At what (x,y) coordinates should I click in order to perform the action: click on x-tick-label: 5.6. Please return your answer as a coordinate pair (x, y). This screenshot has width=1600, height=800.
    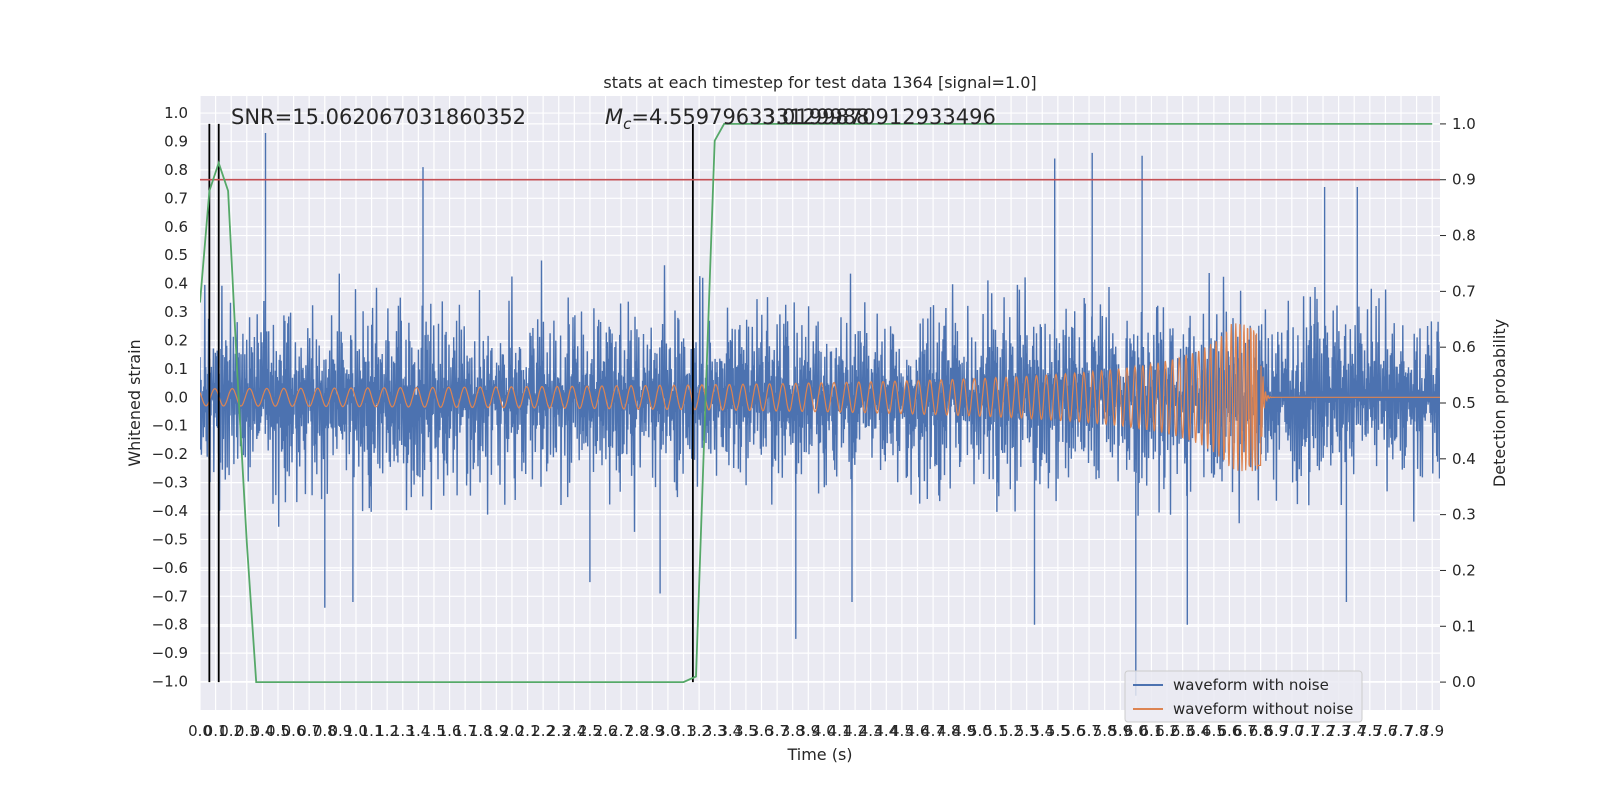
    Looking at the image, I should click on (1074, 731).